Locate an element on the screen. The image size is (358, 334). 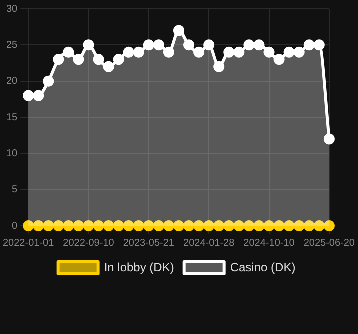
x-tick-label: 2024-10-10 is located at coordinates (270, 243).